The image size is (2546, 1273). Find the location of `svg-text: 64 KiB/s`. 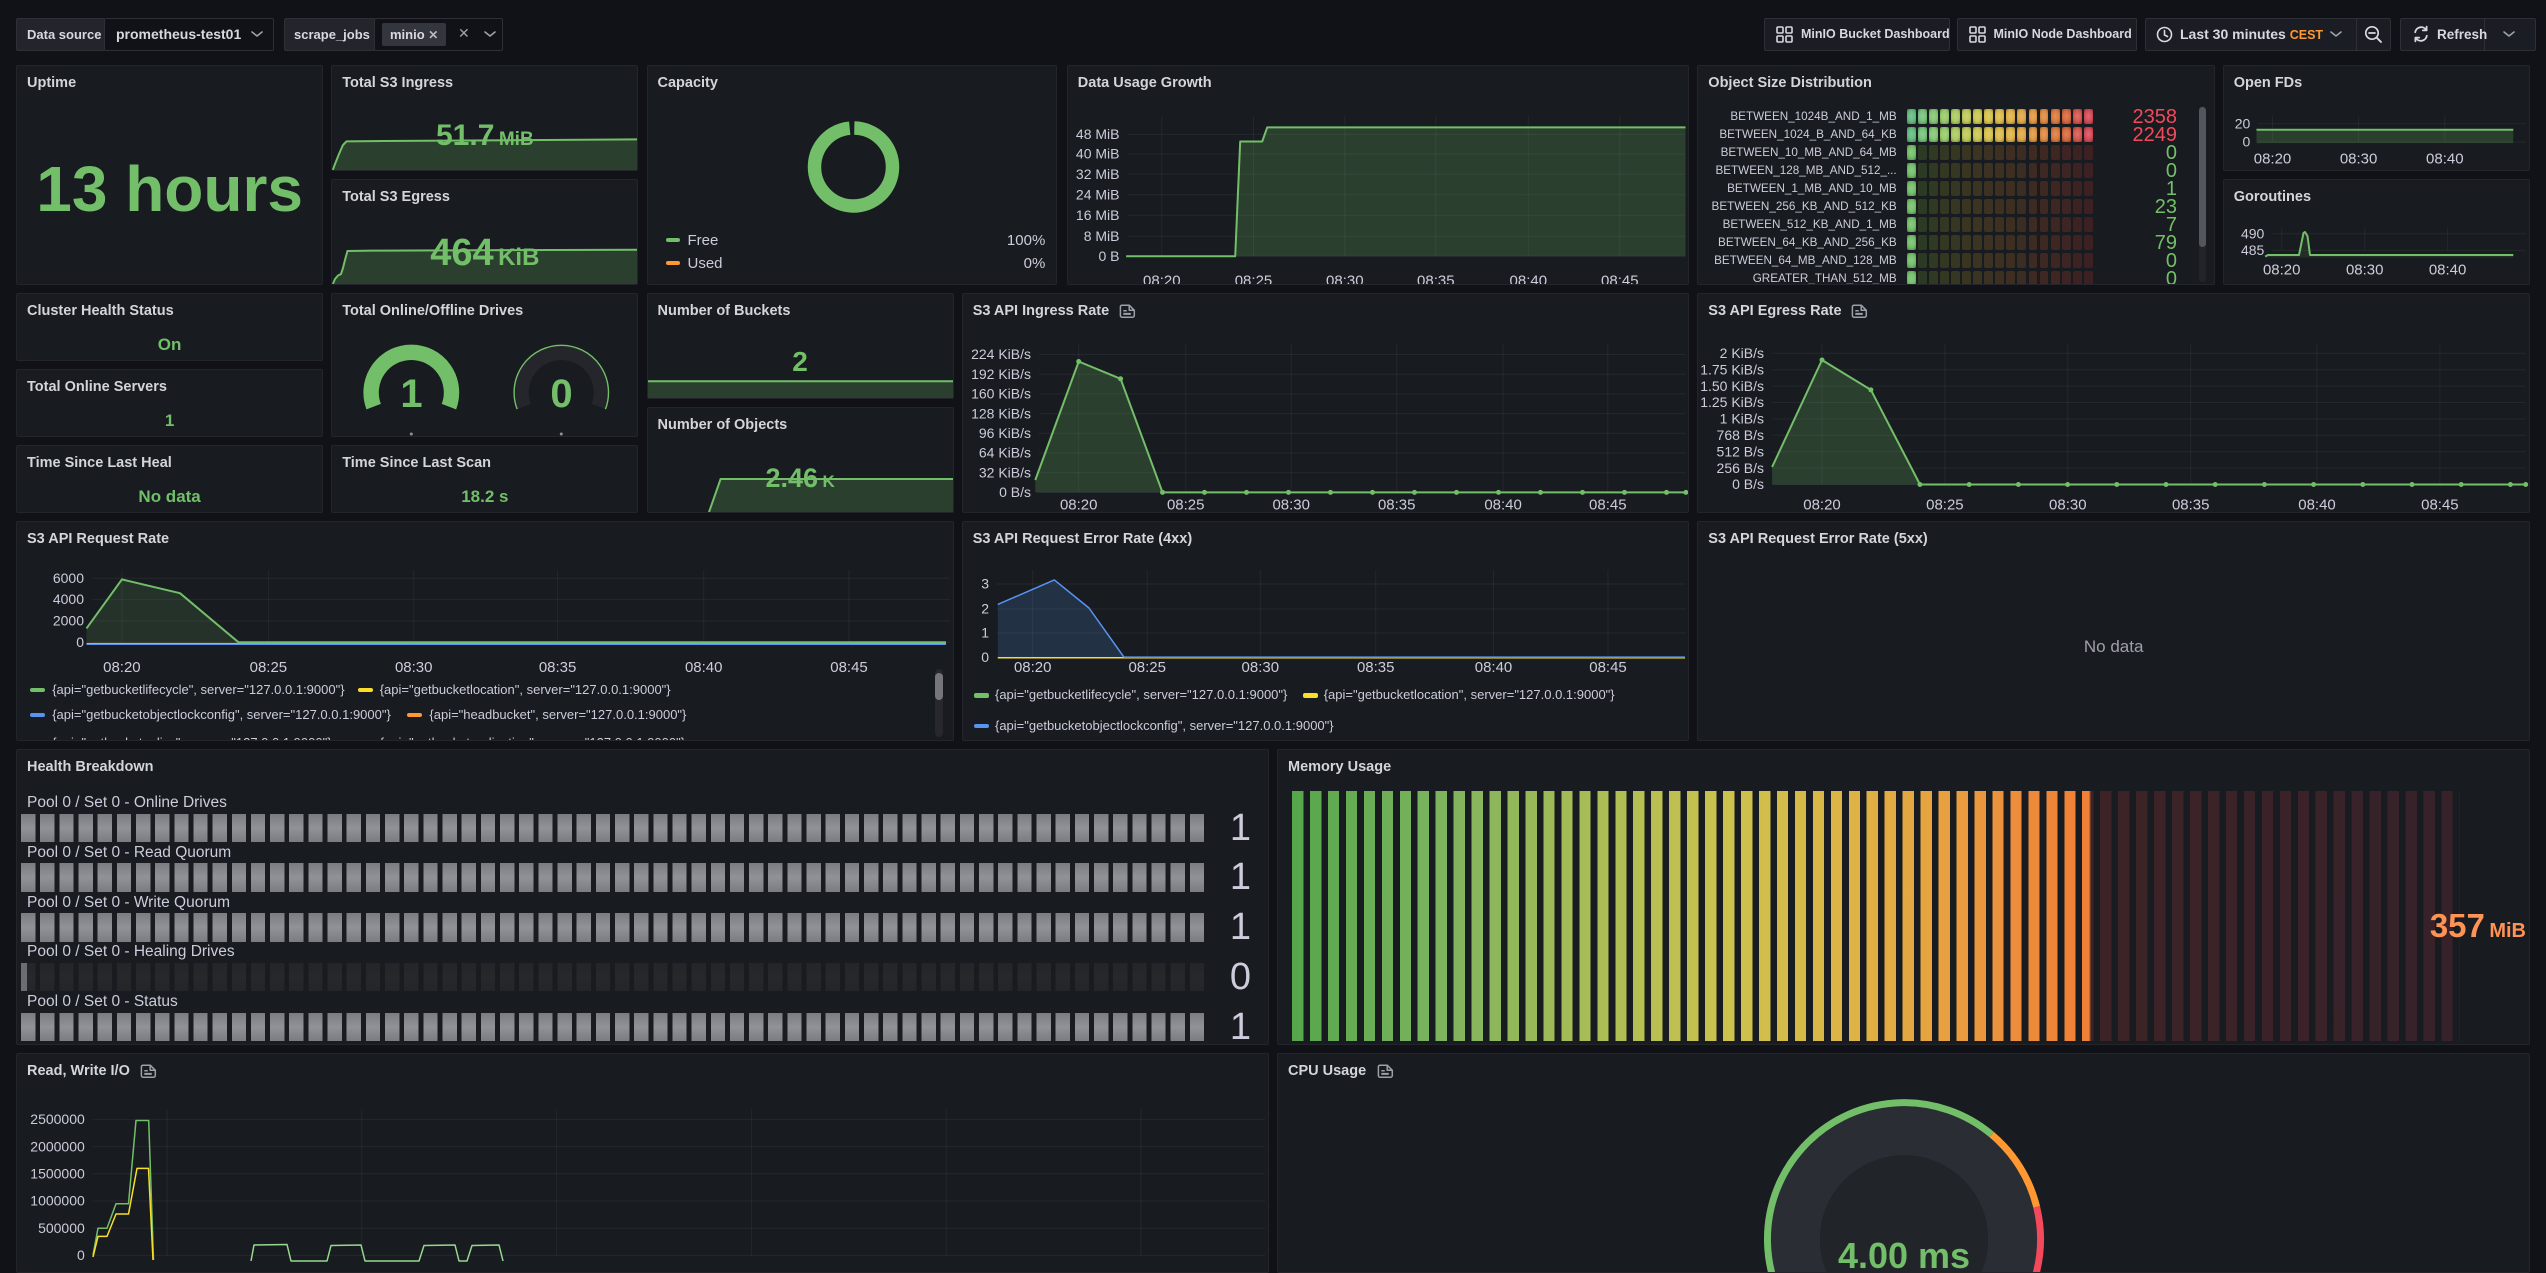

svg-text: 64 KiB/s is located at coordinates (1005, 452).